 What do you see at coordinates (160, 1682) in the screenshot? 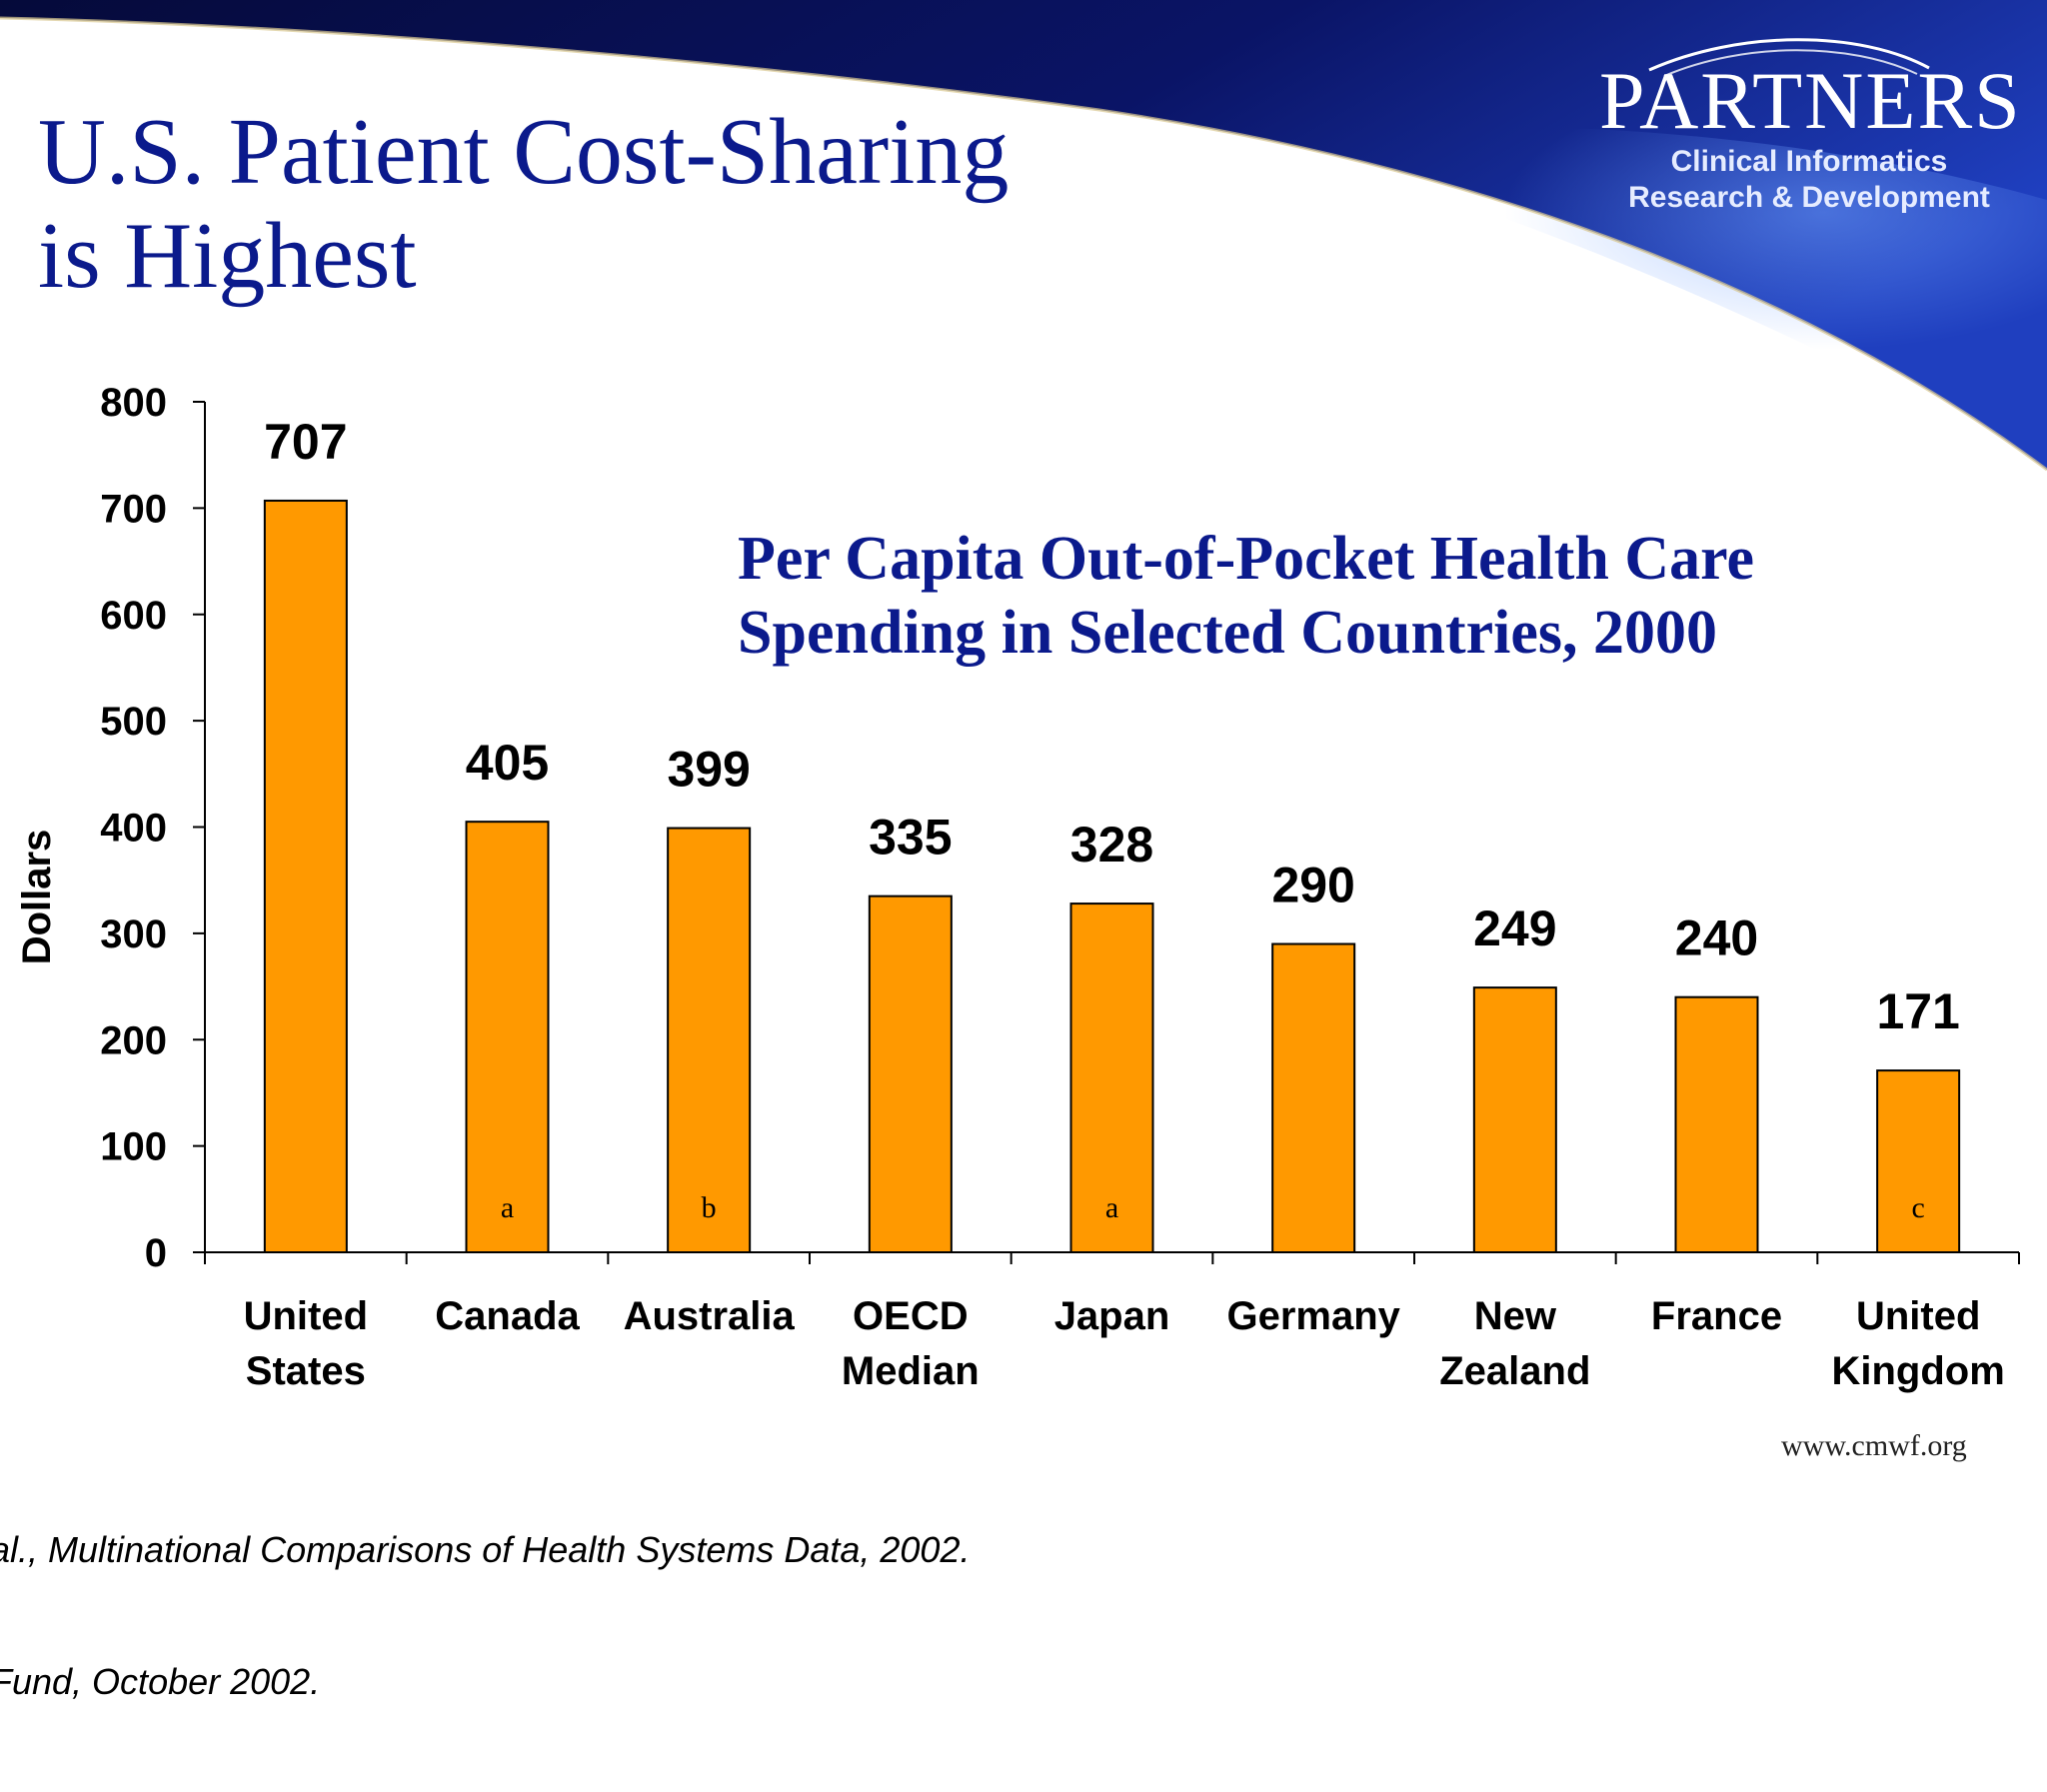
I see `source-line-2: Fund, October 2002.` at bounding box center [160, 1682].